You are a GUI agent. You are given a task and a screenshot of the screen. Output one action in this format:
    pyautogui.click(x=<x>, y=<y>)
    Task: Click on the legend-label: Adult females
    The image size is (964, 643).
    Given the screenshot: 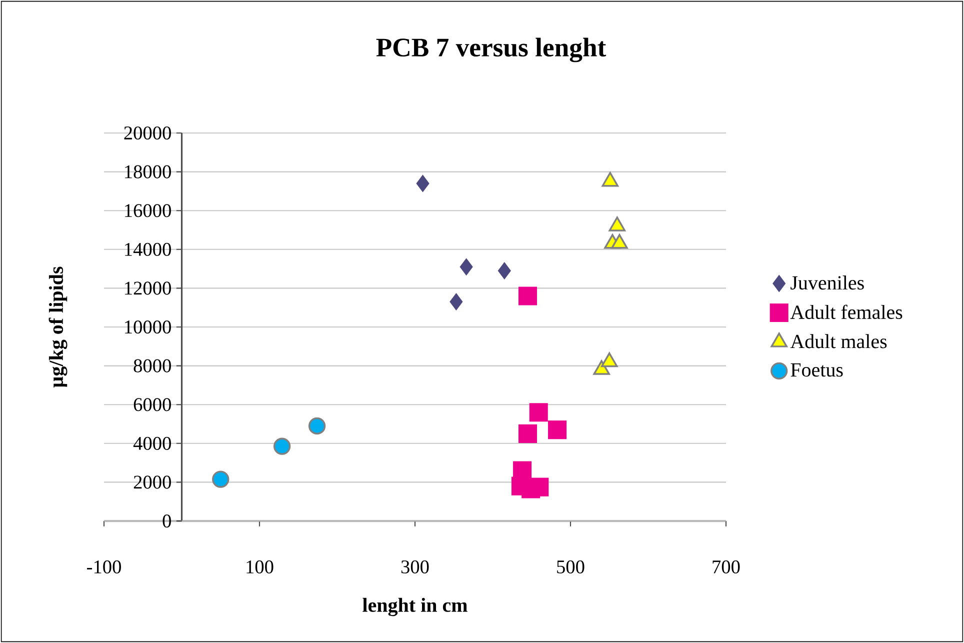 What is the action you would take?
    pyautogui.click(x=846, y=312)
    